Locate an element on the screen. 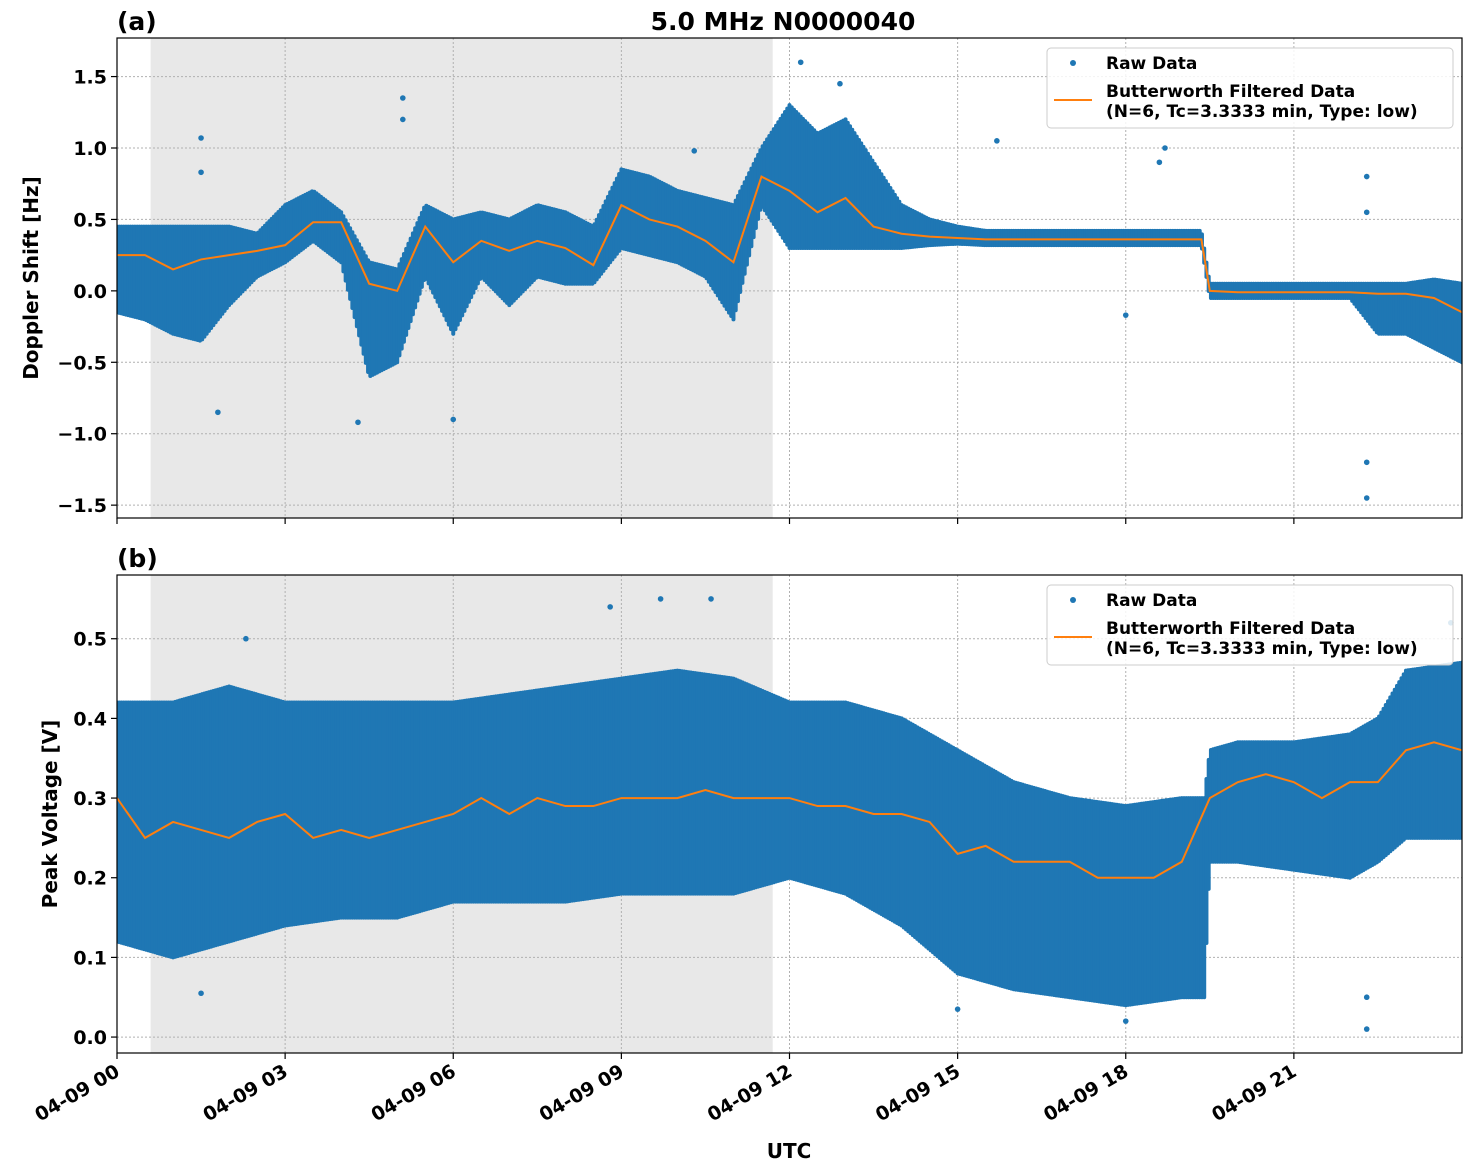 The height and width of the screenshot is (1172, 1471). panel-b-label: (b) is located at coordinates (137, 558).